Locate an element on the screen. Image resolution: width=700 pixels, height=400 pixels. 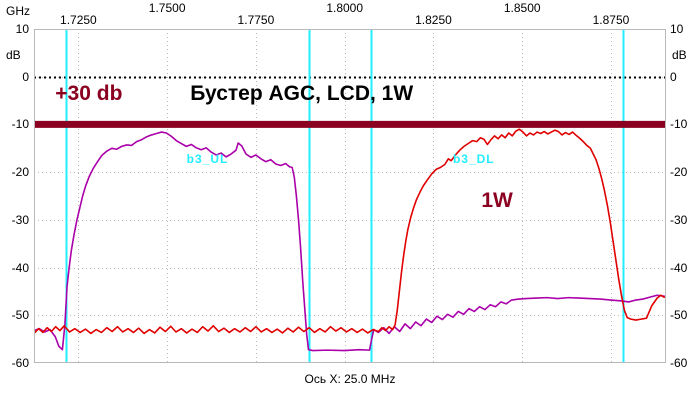
x-tick-label: 1.8750 is located at coordinates (611, 20).